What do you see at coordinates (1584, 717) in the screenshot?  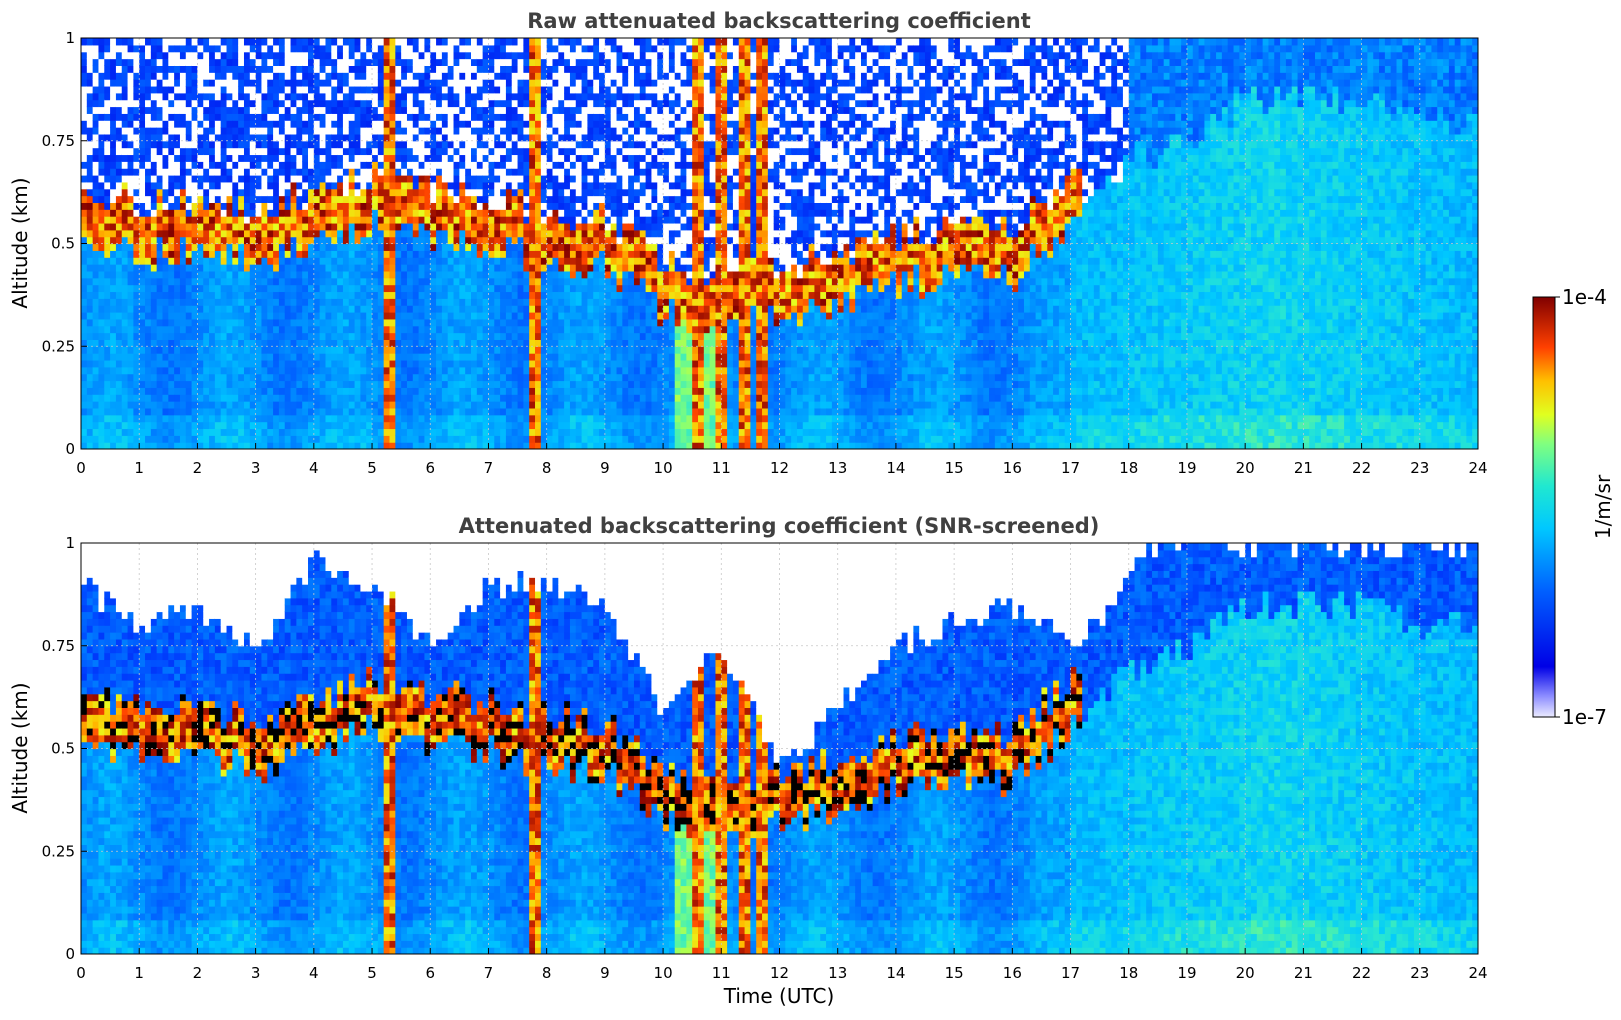 I see `colorbar-min-label: 1e-7` at bounding box center [1584, 717].